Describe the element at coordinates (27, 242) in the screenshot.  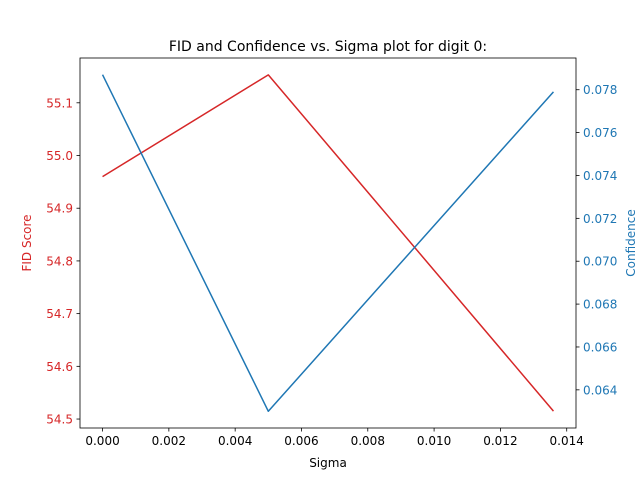
I see `y-axis-left-label: FID Score` at that location.